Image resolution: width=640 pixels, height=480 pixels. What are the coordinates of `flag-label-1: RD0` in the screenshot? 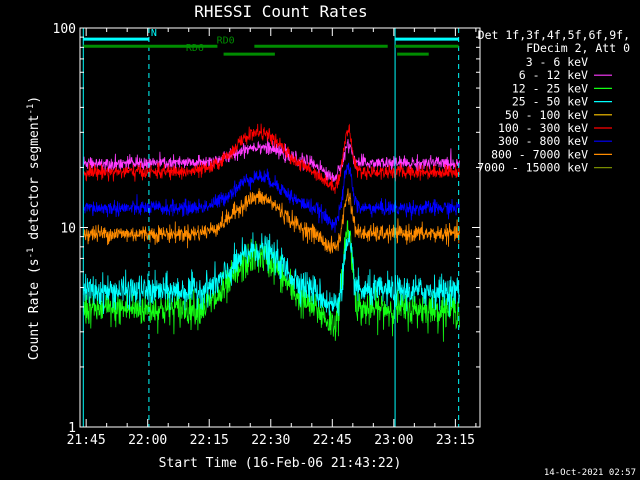 It's located at (226, 40).